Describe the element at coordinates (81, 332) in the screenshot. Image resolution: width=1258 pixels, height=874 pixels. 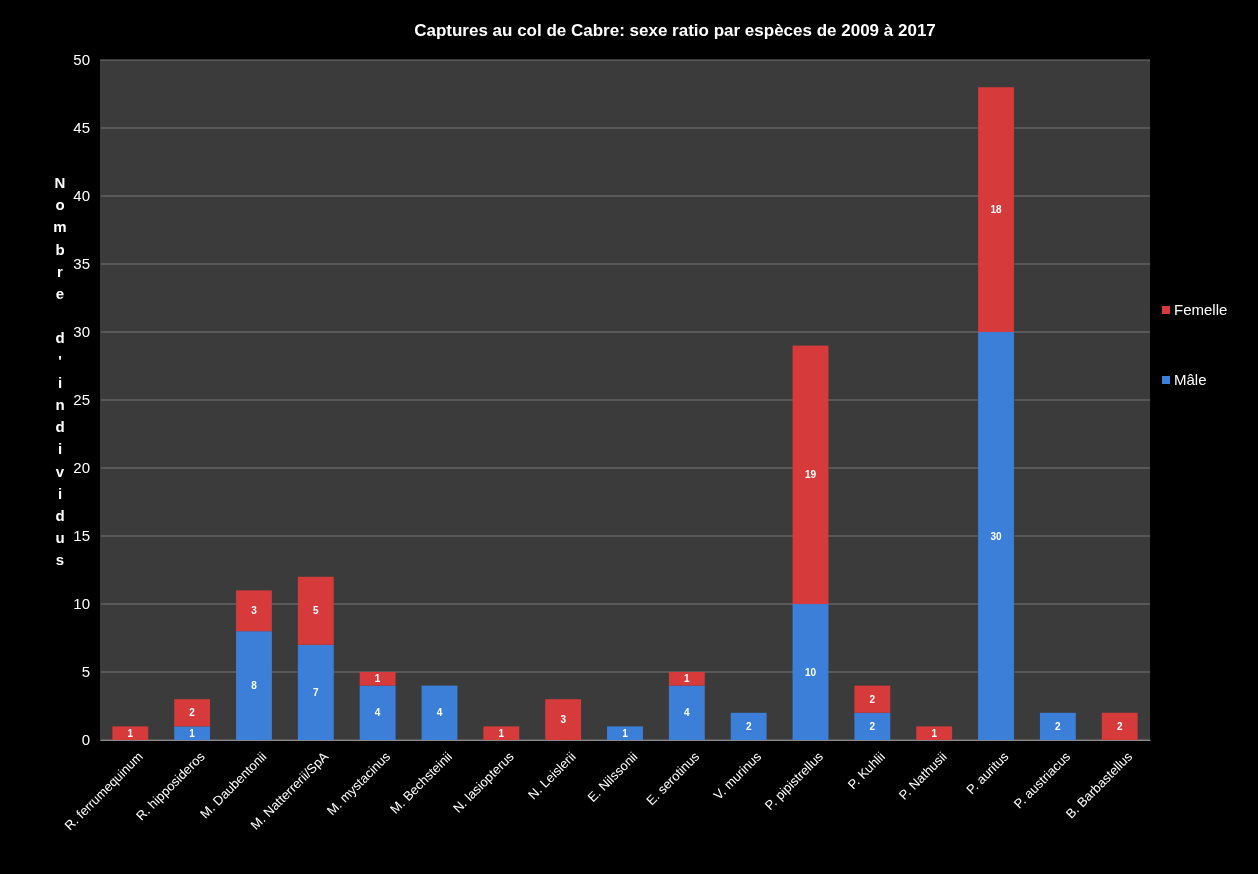
I see `y-tick-label: 30` at that location.